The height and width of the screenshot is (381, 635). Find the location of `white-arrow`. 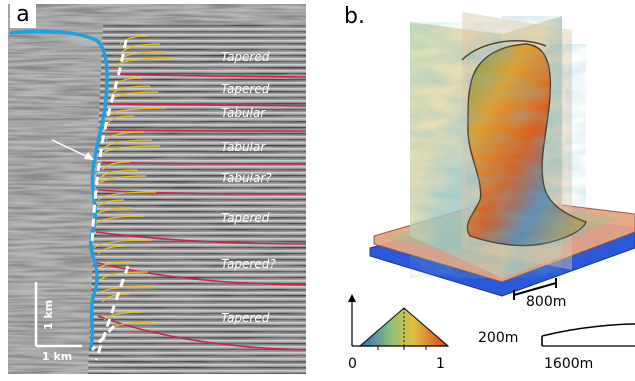

white-arrow is located at coordinates (72, 149).